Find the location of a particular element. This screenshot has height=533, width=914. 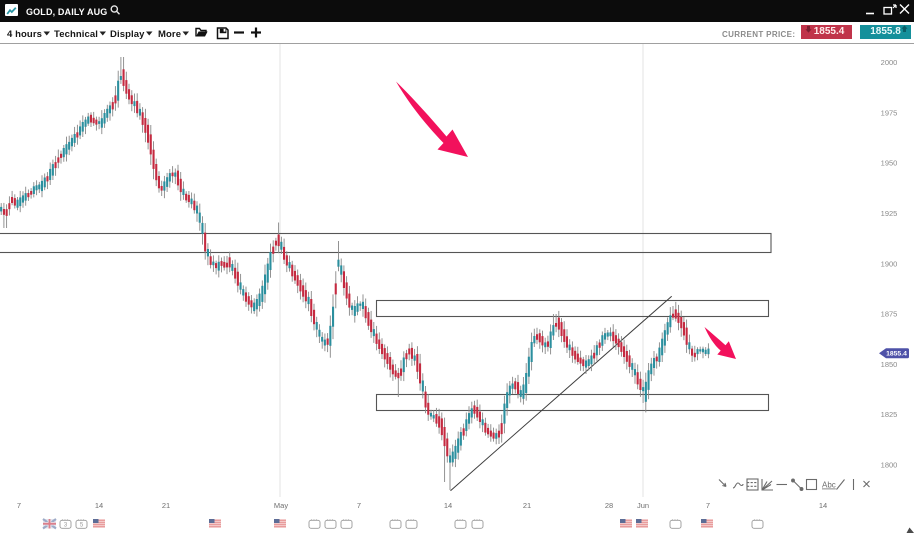

svg-text: 1825 is located at coordinates (889, 414).